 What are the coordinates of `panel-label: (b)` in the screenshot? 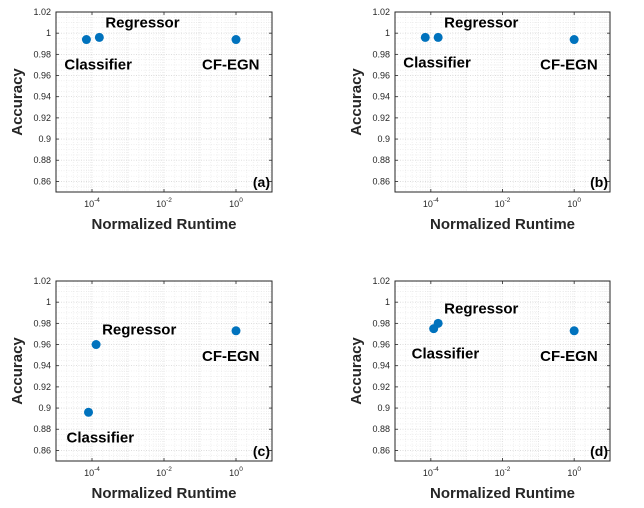 It's located at (599, 182).